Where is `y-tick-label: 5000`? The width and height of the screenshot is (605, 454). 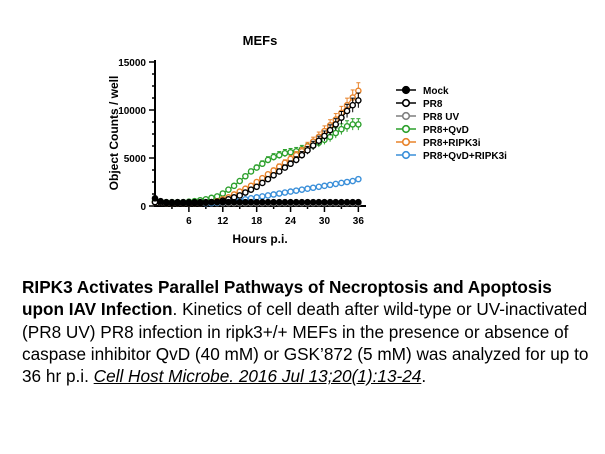 y-tick-label: 5000 is located at coordinates (135, 159).